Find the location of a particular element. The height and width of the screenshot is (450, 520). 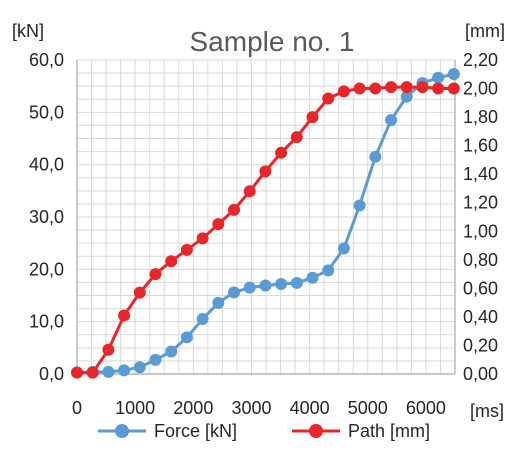

right-axis-unit: [mm] is located at coordinates (485, 31).